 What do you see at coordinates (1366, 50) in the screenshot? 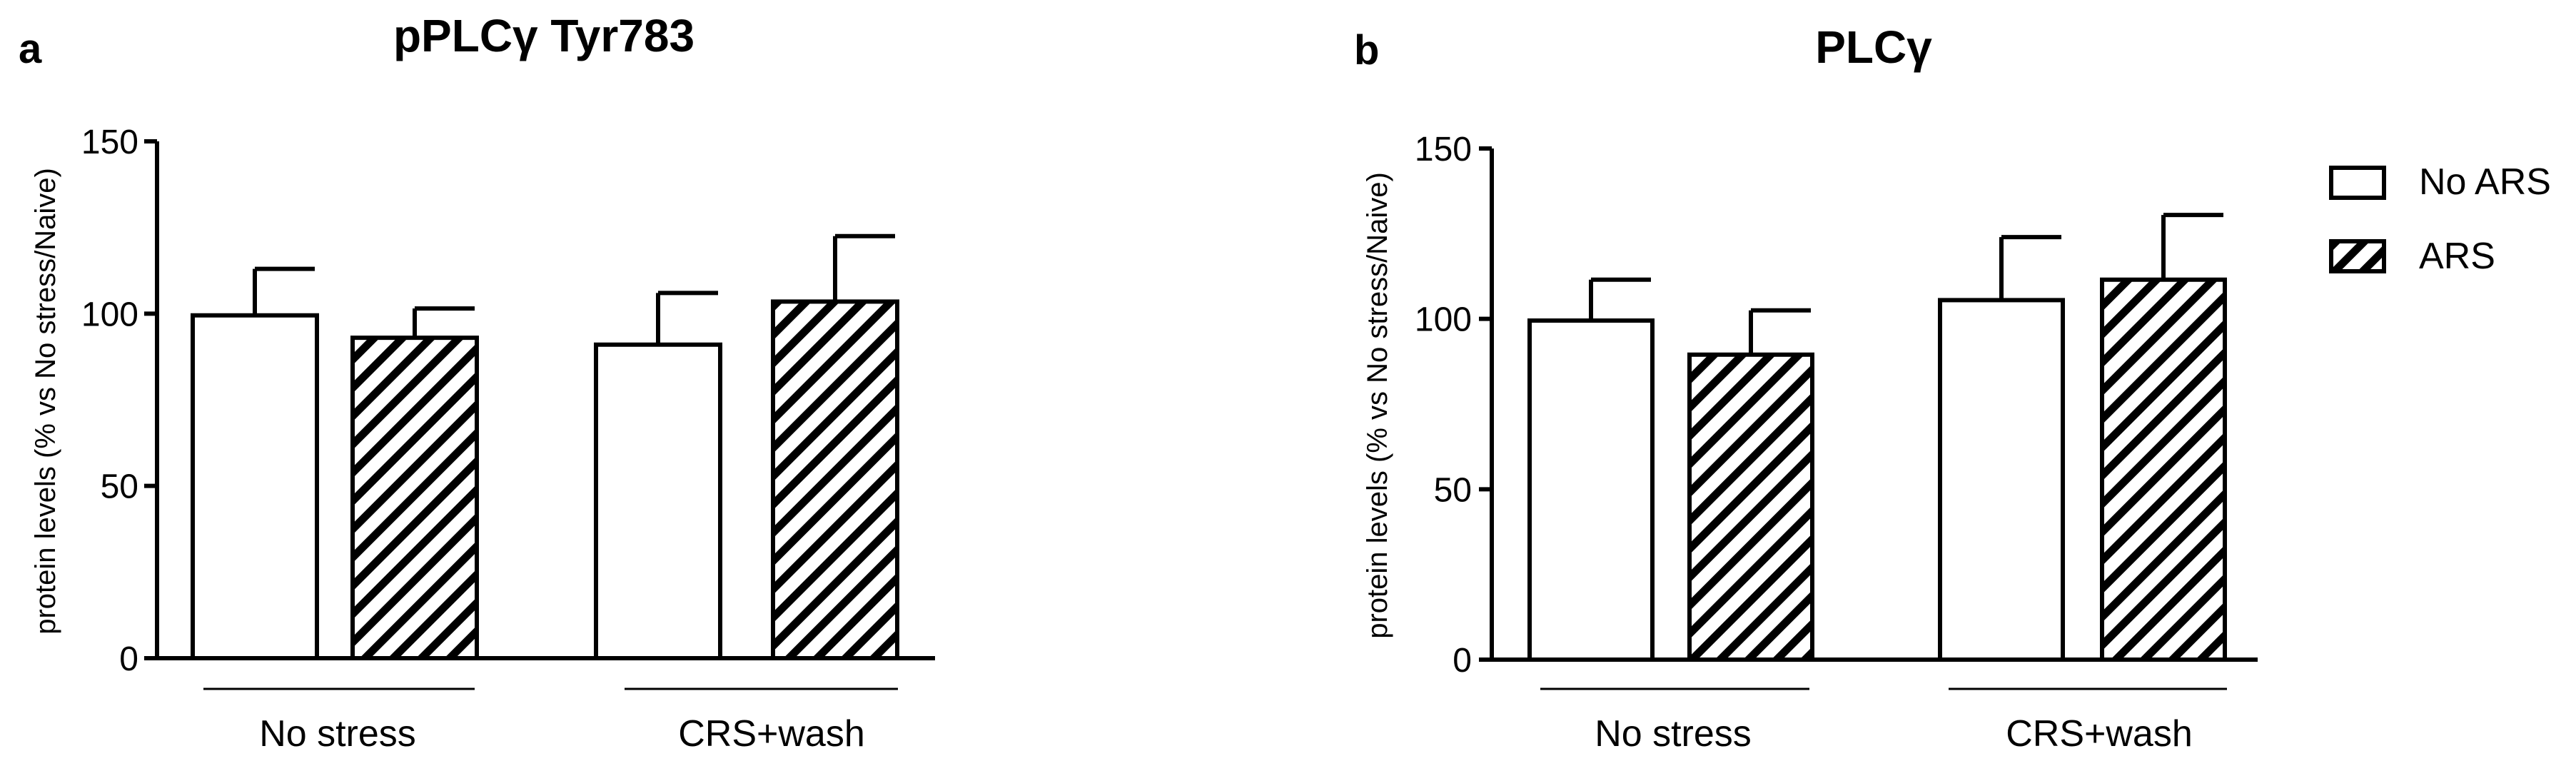
I see `panel-label-b: b` at bounding box center [1366, 50].